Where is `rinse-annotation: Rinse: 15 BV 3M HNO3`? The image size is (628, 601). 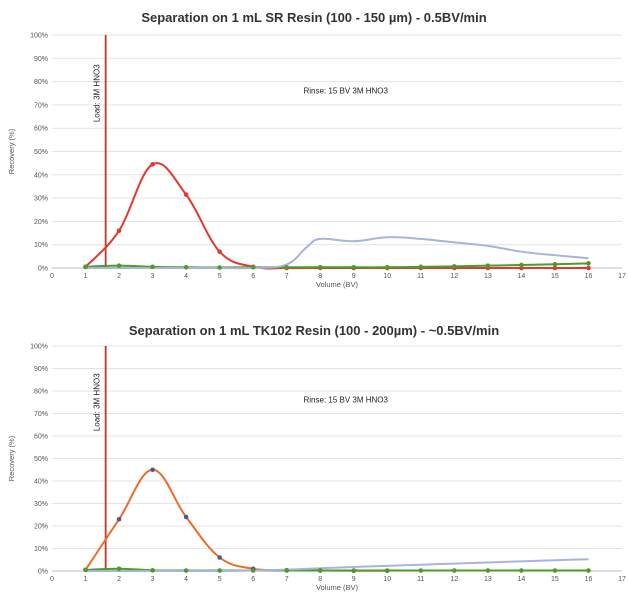
rinse-annotation: Rinse: 15 BV 3M HNO3 is located at coordinates (345, 90).